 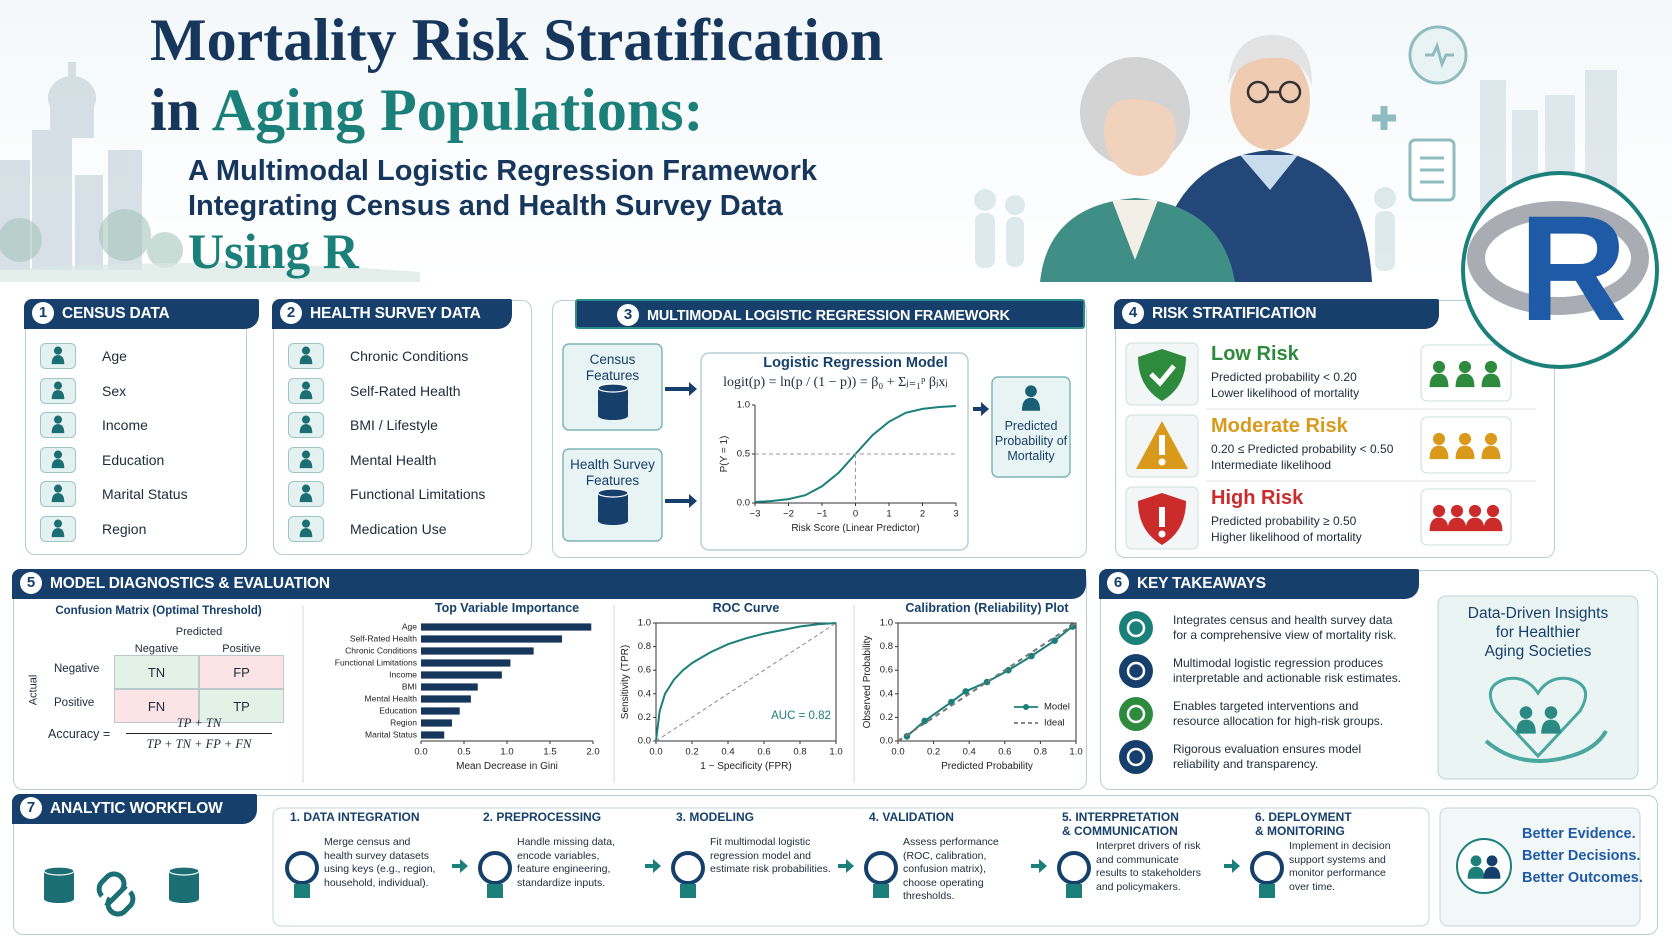 I want to click on y-tick-label: 0.4, so click(x=886, y=693).